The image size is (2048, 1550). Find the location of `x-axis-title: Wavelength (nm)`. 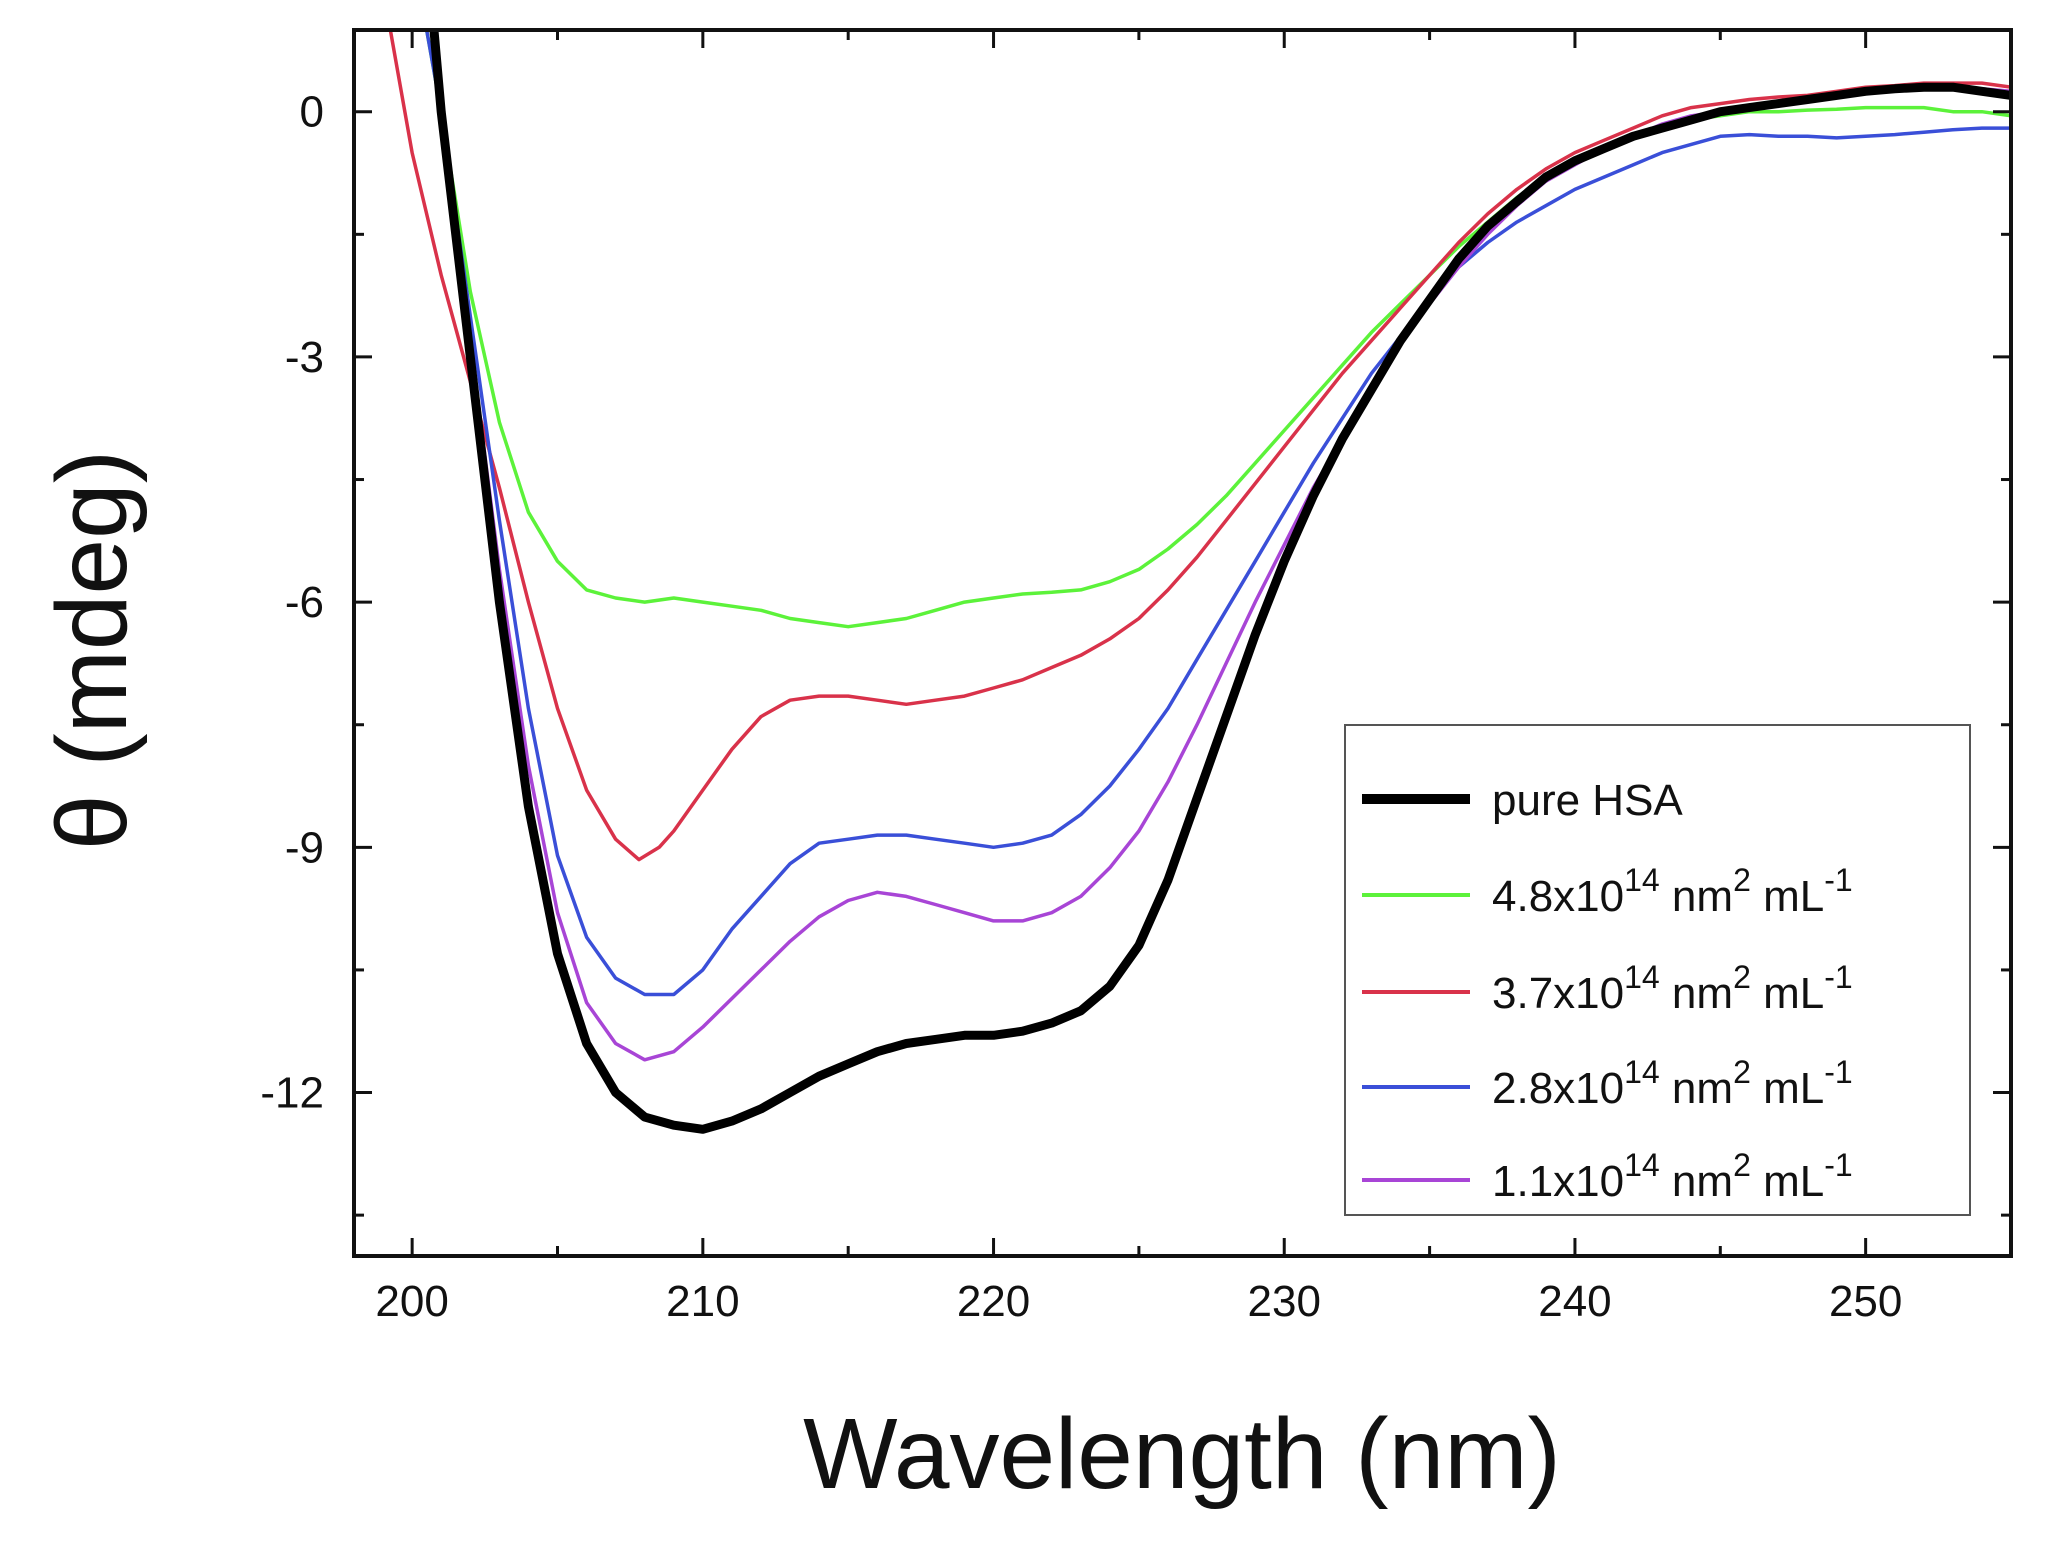

x-axis-title: Wavelength (nm) is located at coordinates (1182, 1454).